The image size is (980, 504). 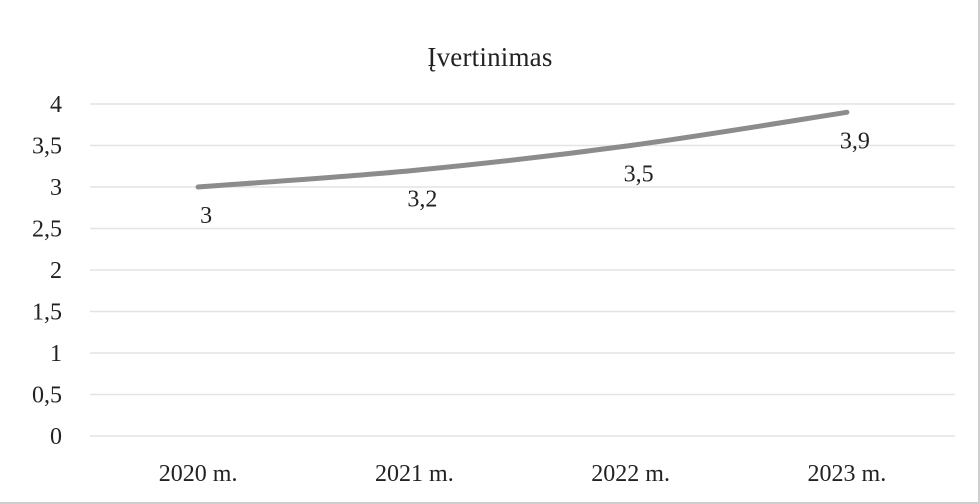 I want to click on x-axis-tick-labels: 2020 m. 2021 m. 2022 m. 2023 m., so click(x=522, y=474).